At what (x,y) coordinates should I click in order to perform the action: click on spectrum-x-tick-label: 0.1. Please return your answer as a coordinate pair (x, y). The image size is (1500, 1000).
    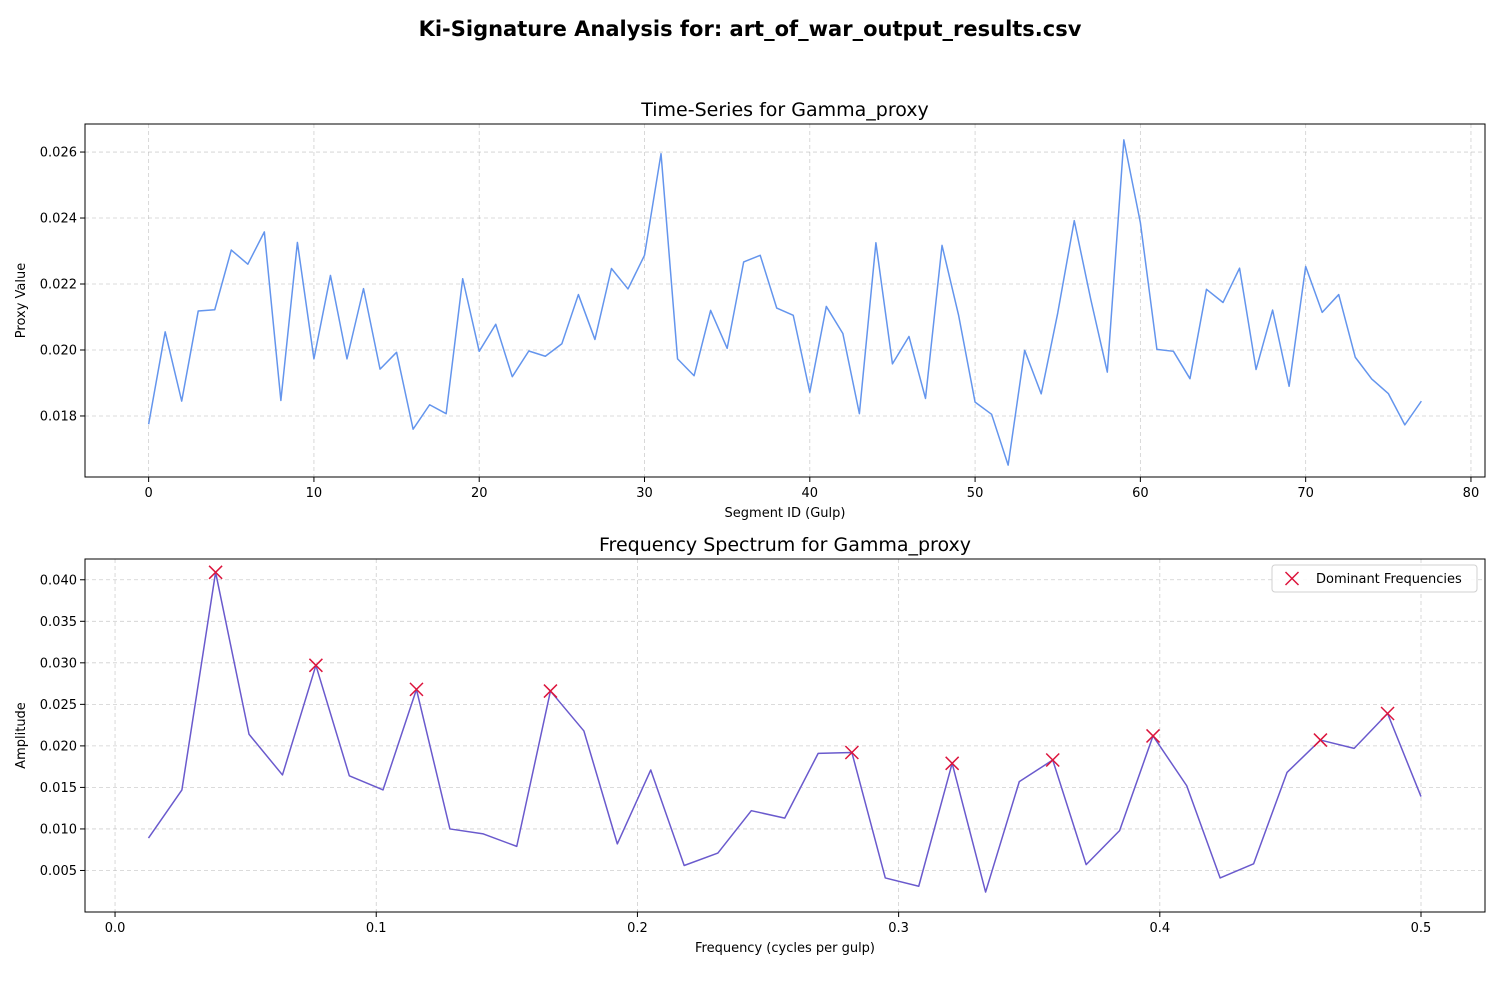
    Looking at the image, I should click on (376, 928).